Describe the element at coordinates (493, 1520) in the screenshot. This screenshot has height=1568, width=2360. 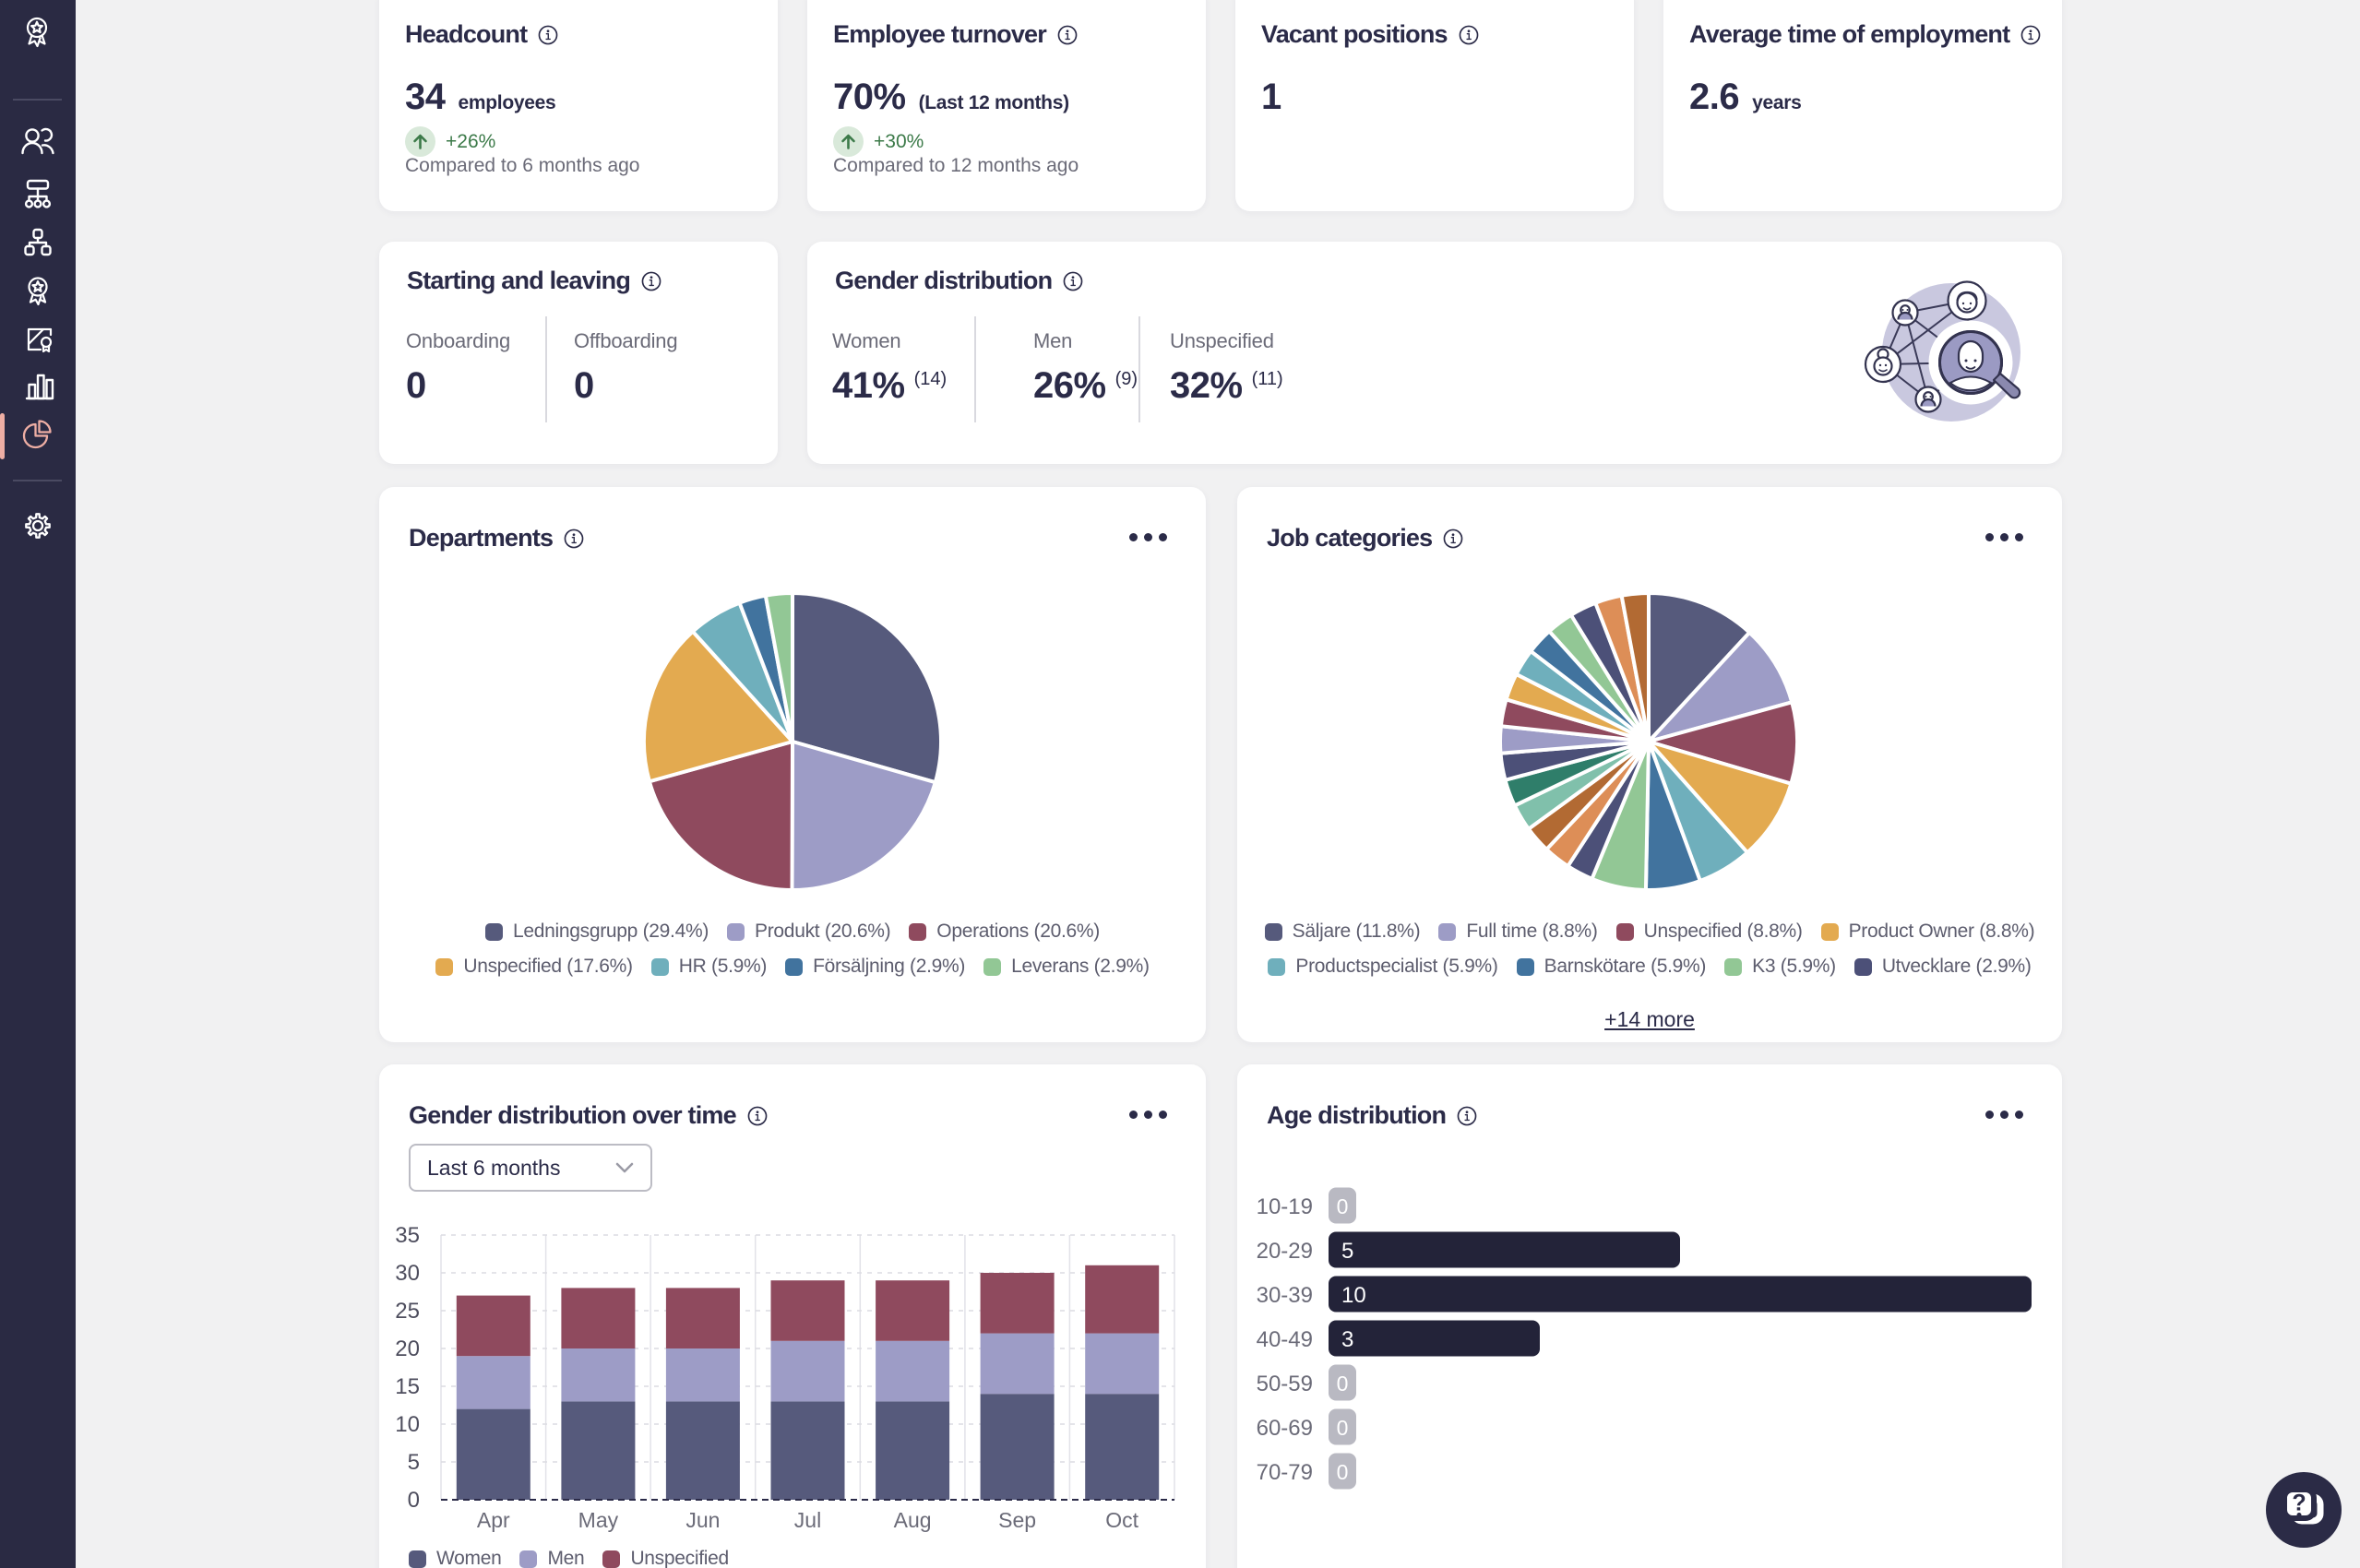
I see `svg-text: Apr` at that location.